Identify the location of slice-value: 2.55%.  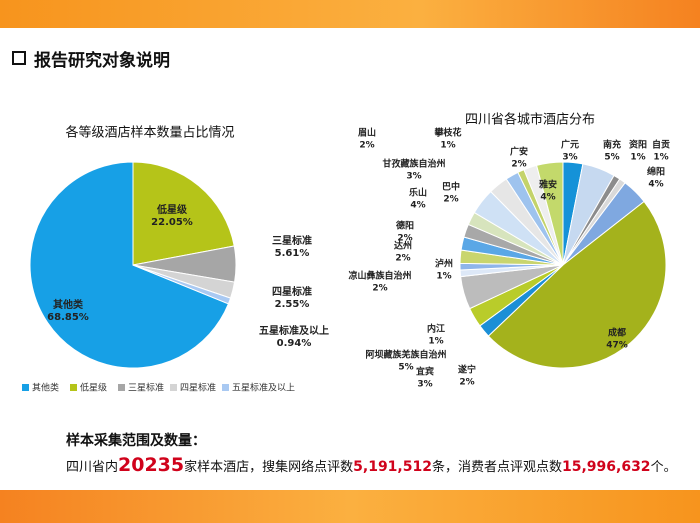
(292, 304).